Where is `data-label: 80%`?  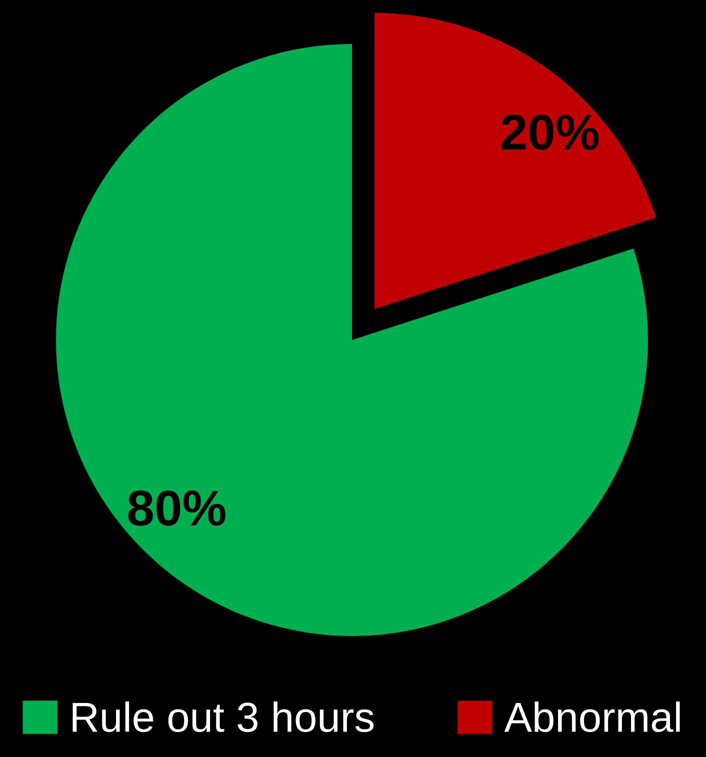
data-label: 80% is located at coordinates (177, 508).